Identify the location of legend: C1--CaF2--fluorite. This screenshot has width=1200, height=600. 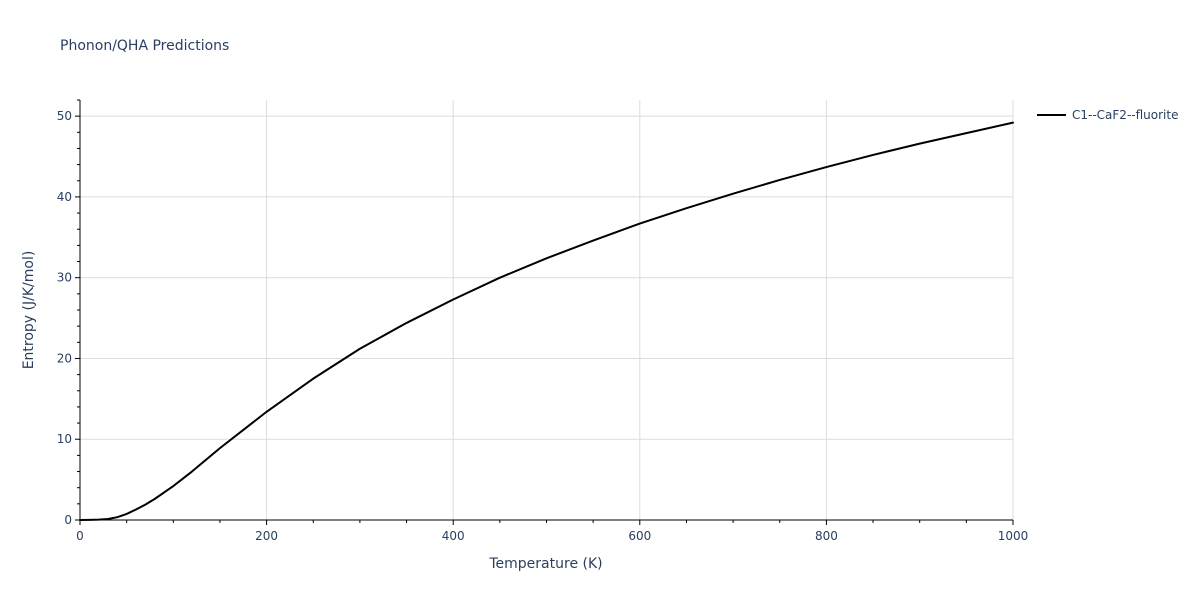
(1107, 115).